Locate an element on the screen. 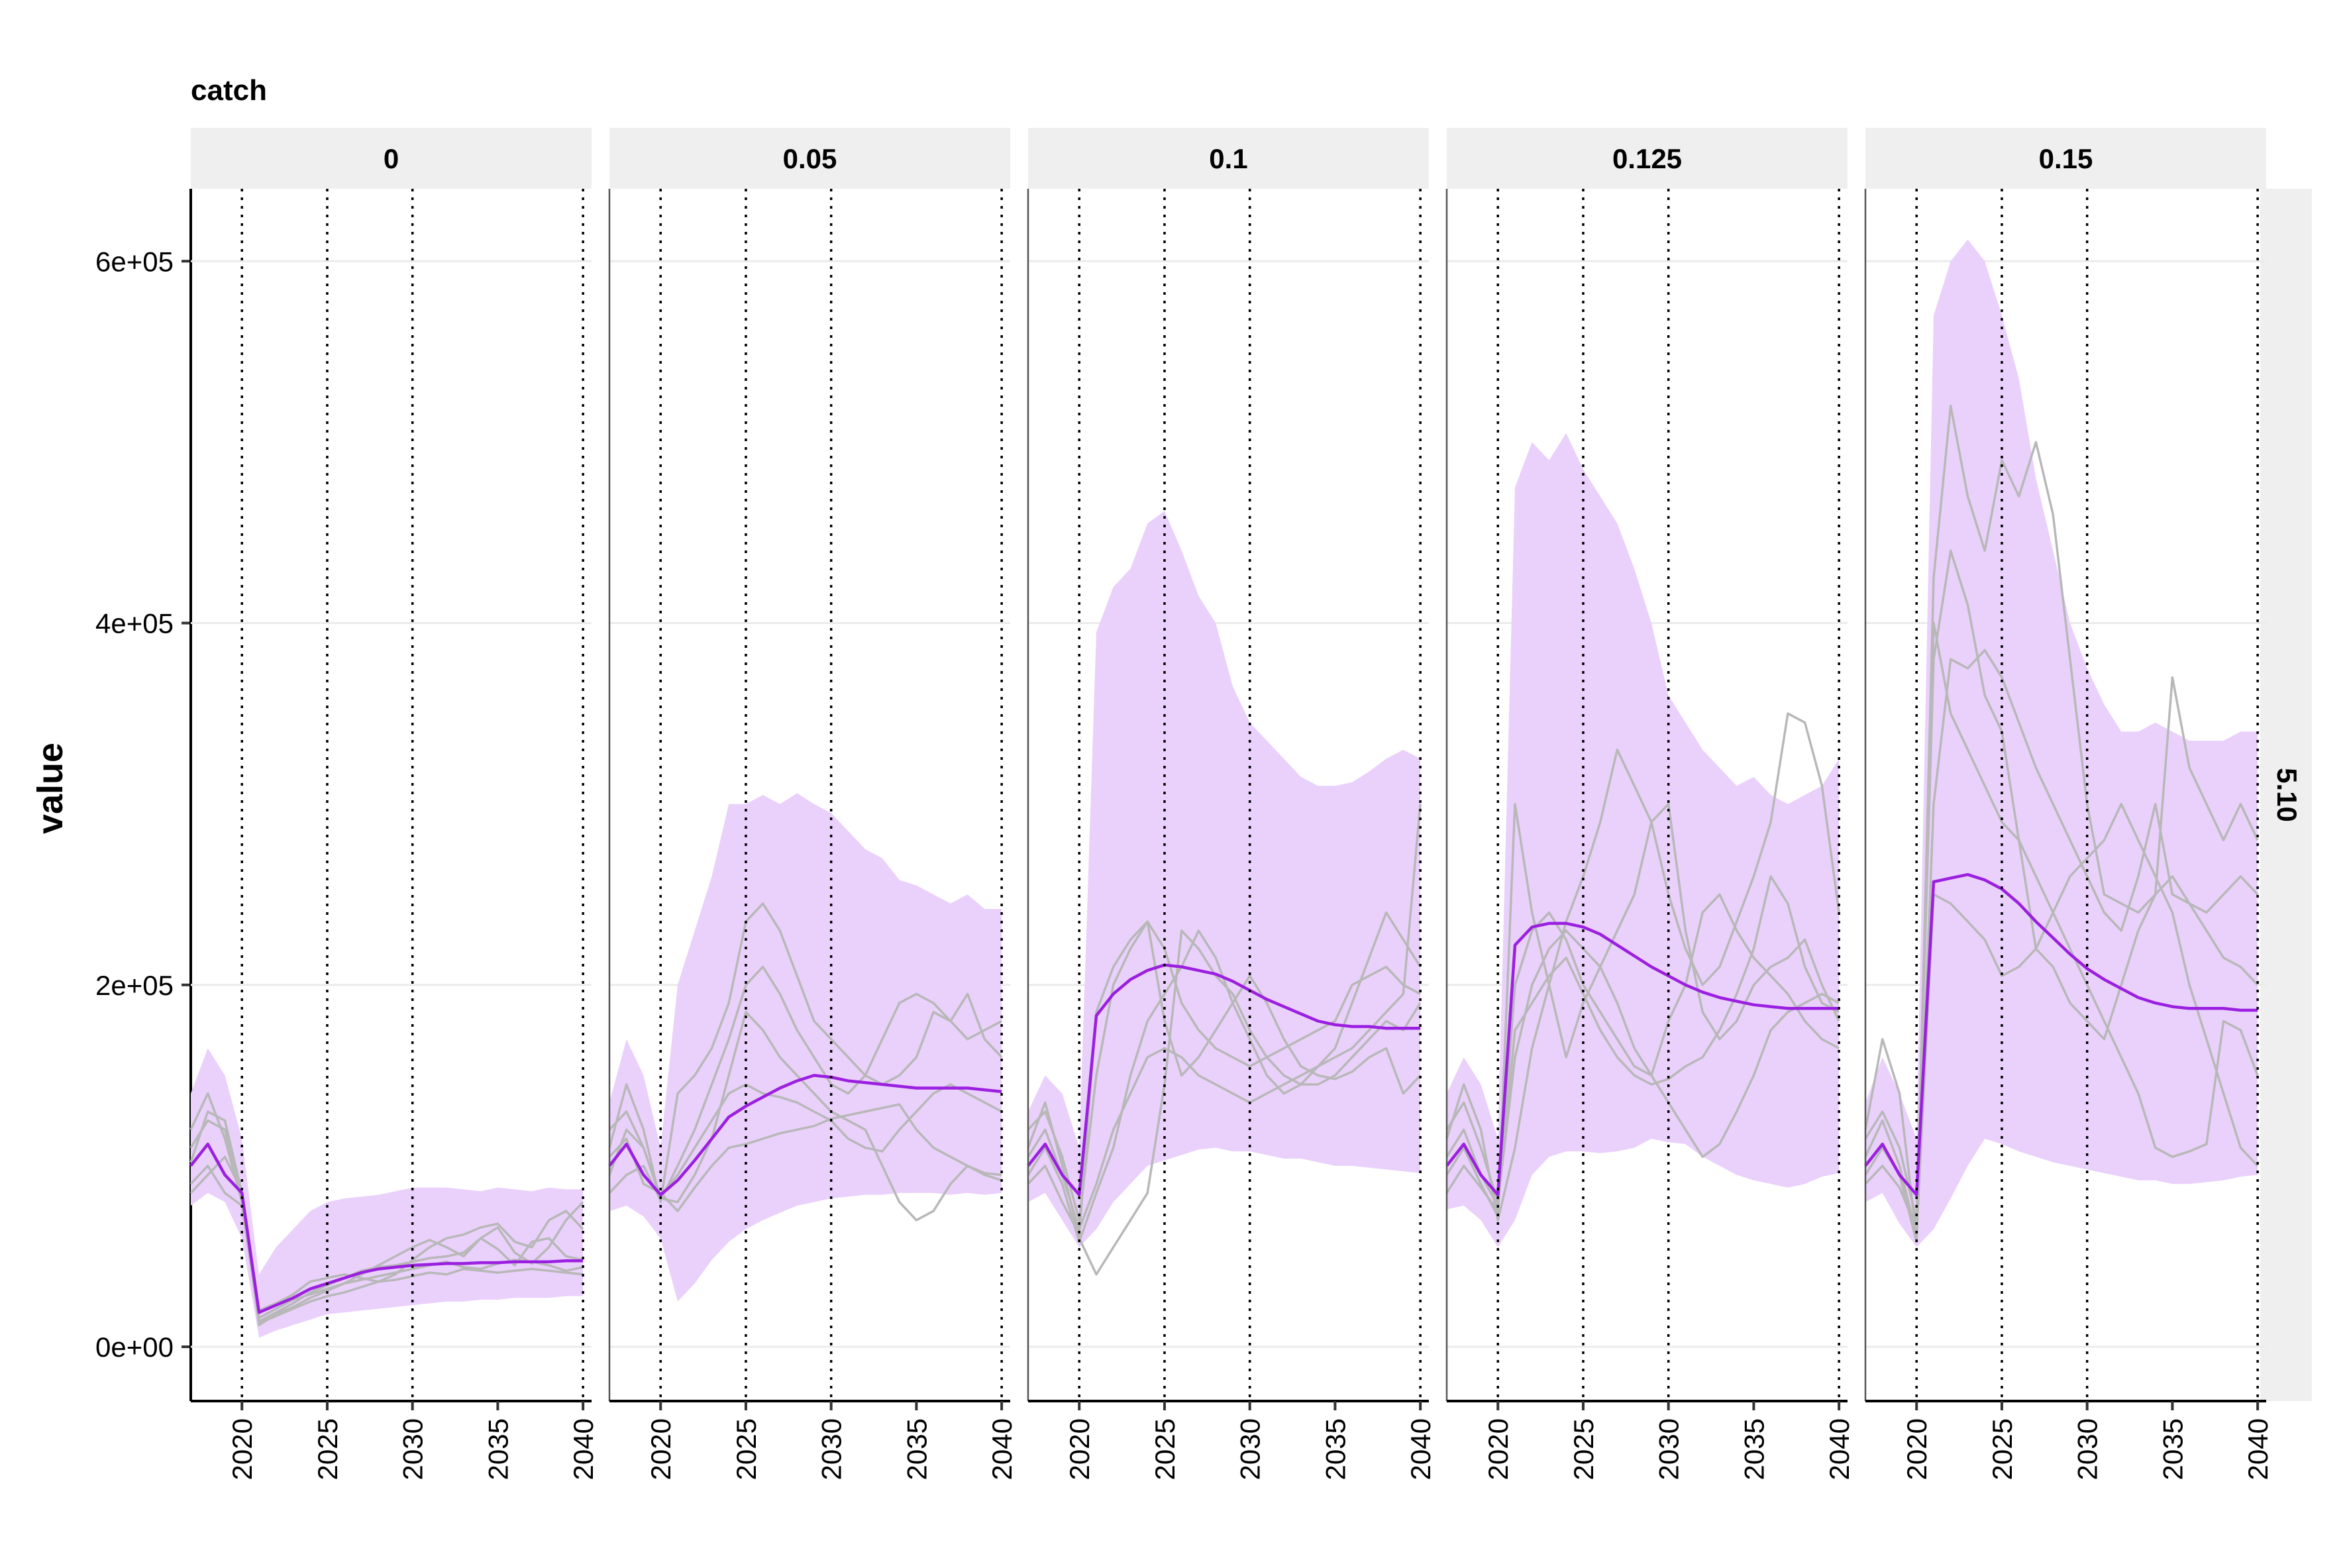  y-tick-label: 4e+05 is located at coordinates (134, 623).